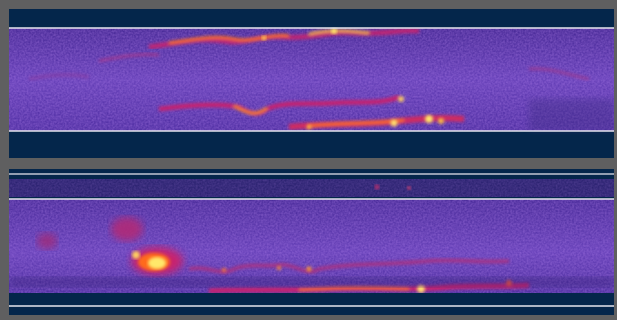 The height and width of the screenshot is (320, 617). Describe the element at coordinates (110, 246) in the screenshot. I see `hot-spot-left` at that location.